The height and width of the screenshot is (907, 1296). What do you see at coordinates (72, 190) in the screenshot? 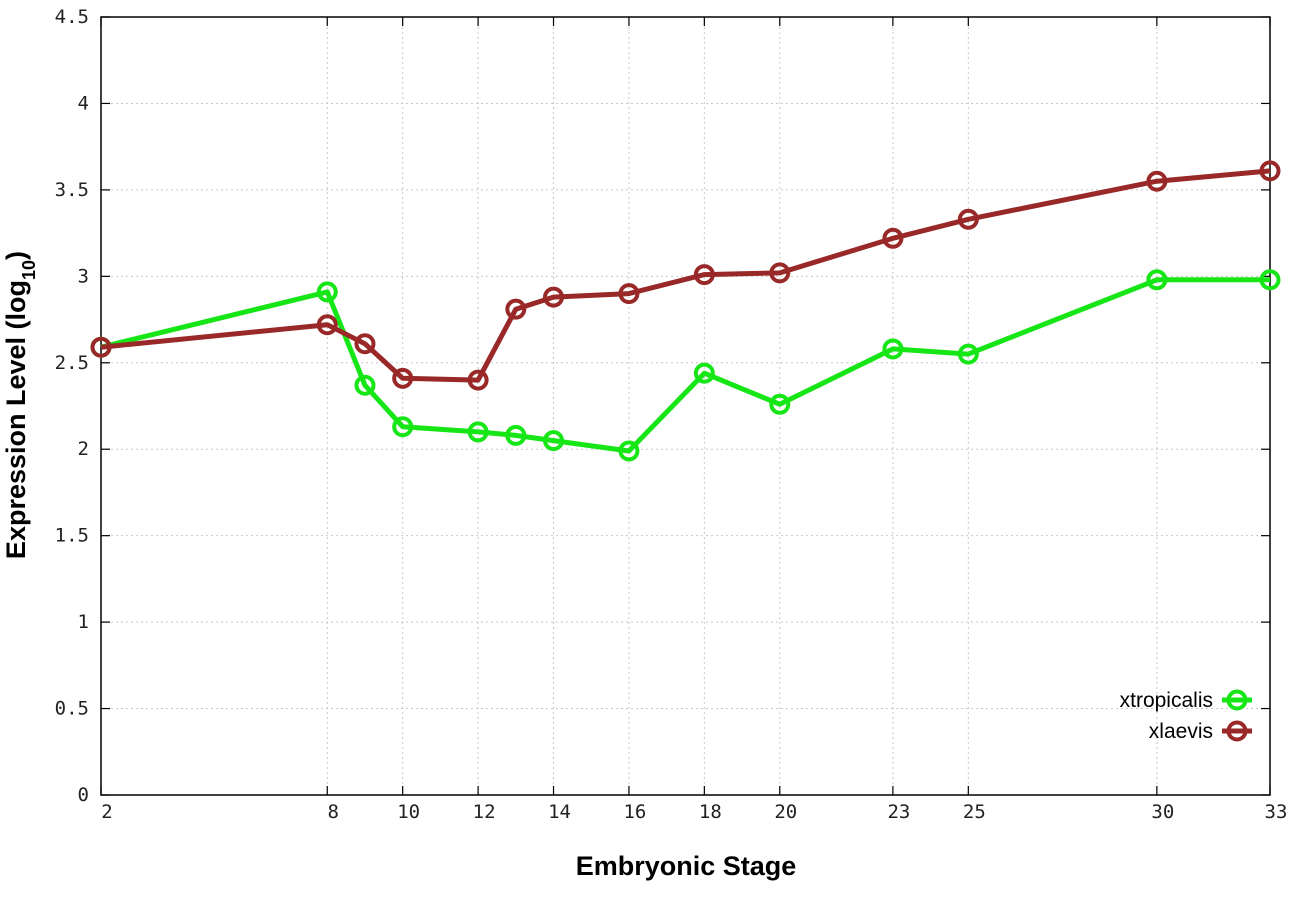
I see `y-tick-label: 3.5` at bounding box center [72, 190].